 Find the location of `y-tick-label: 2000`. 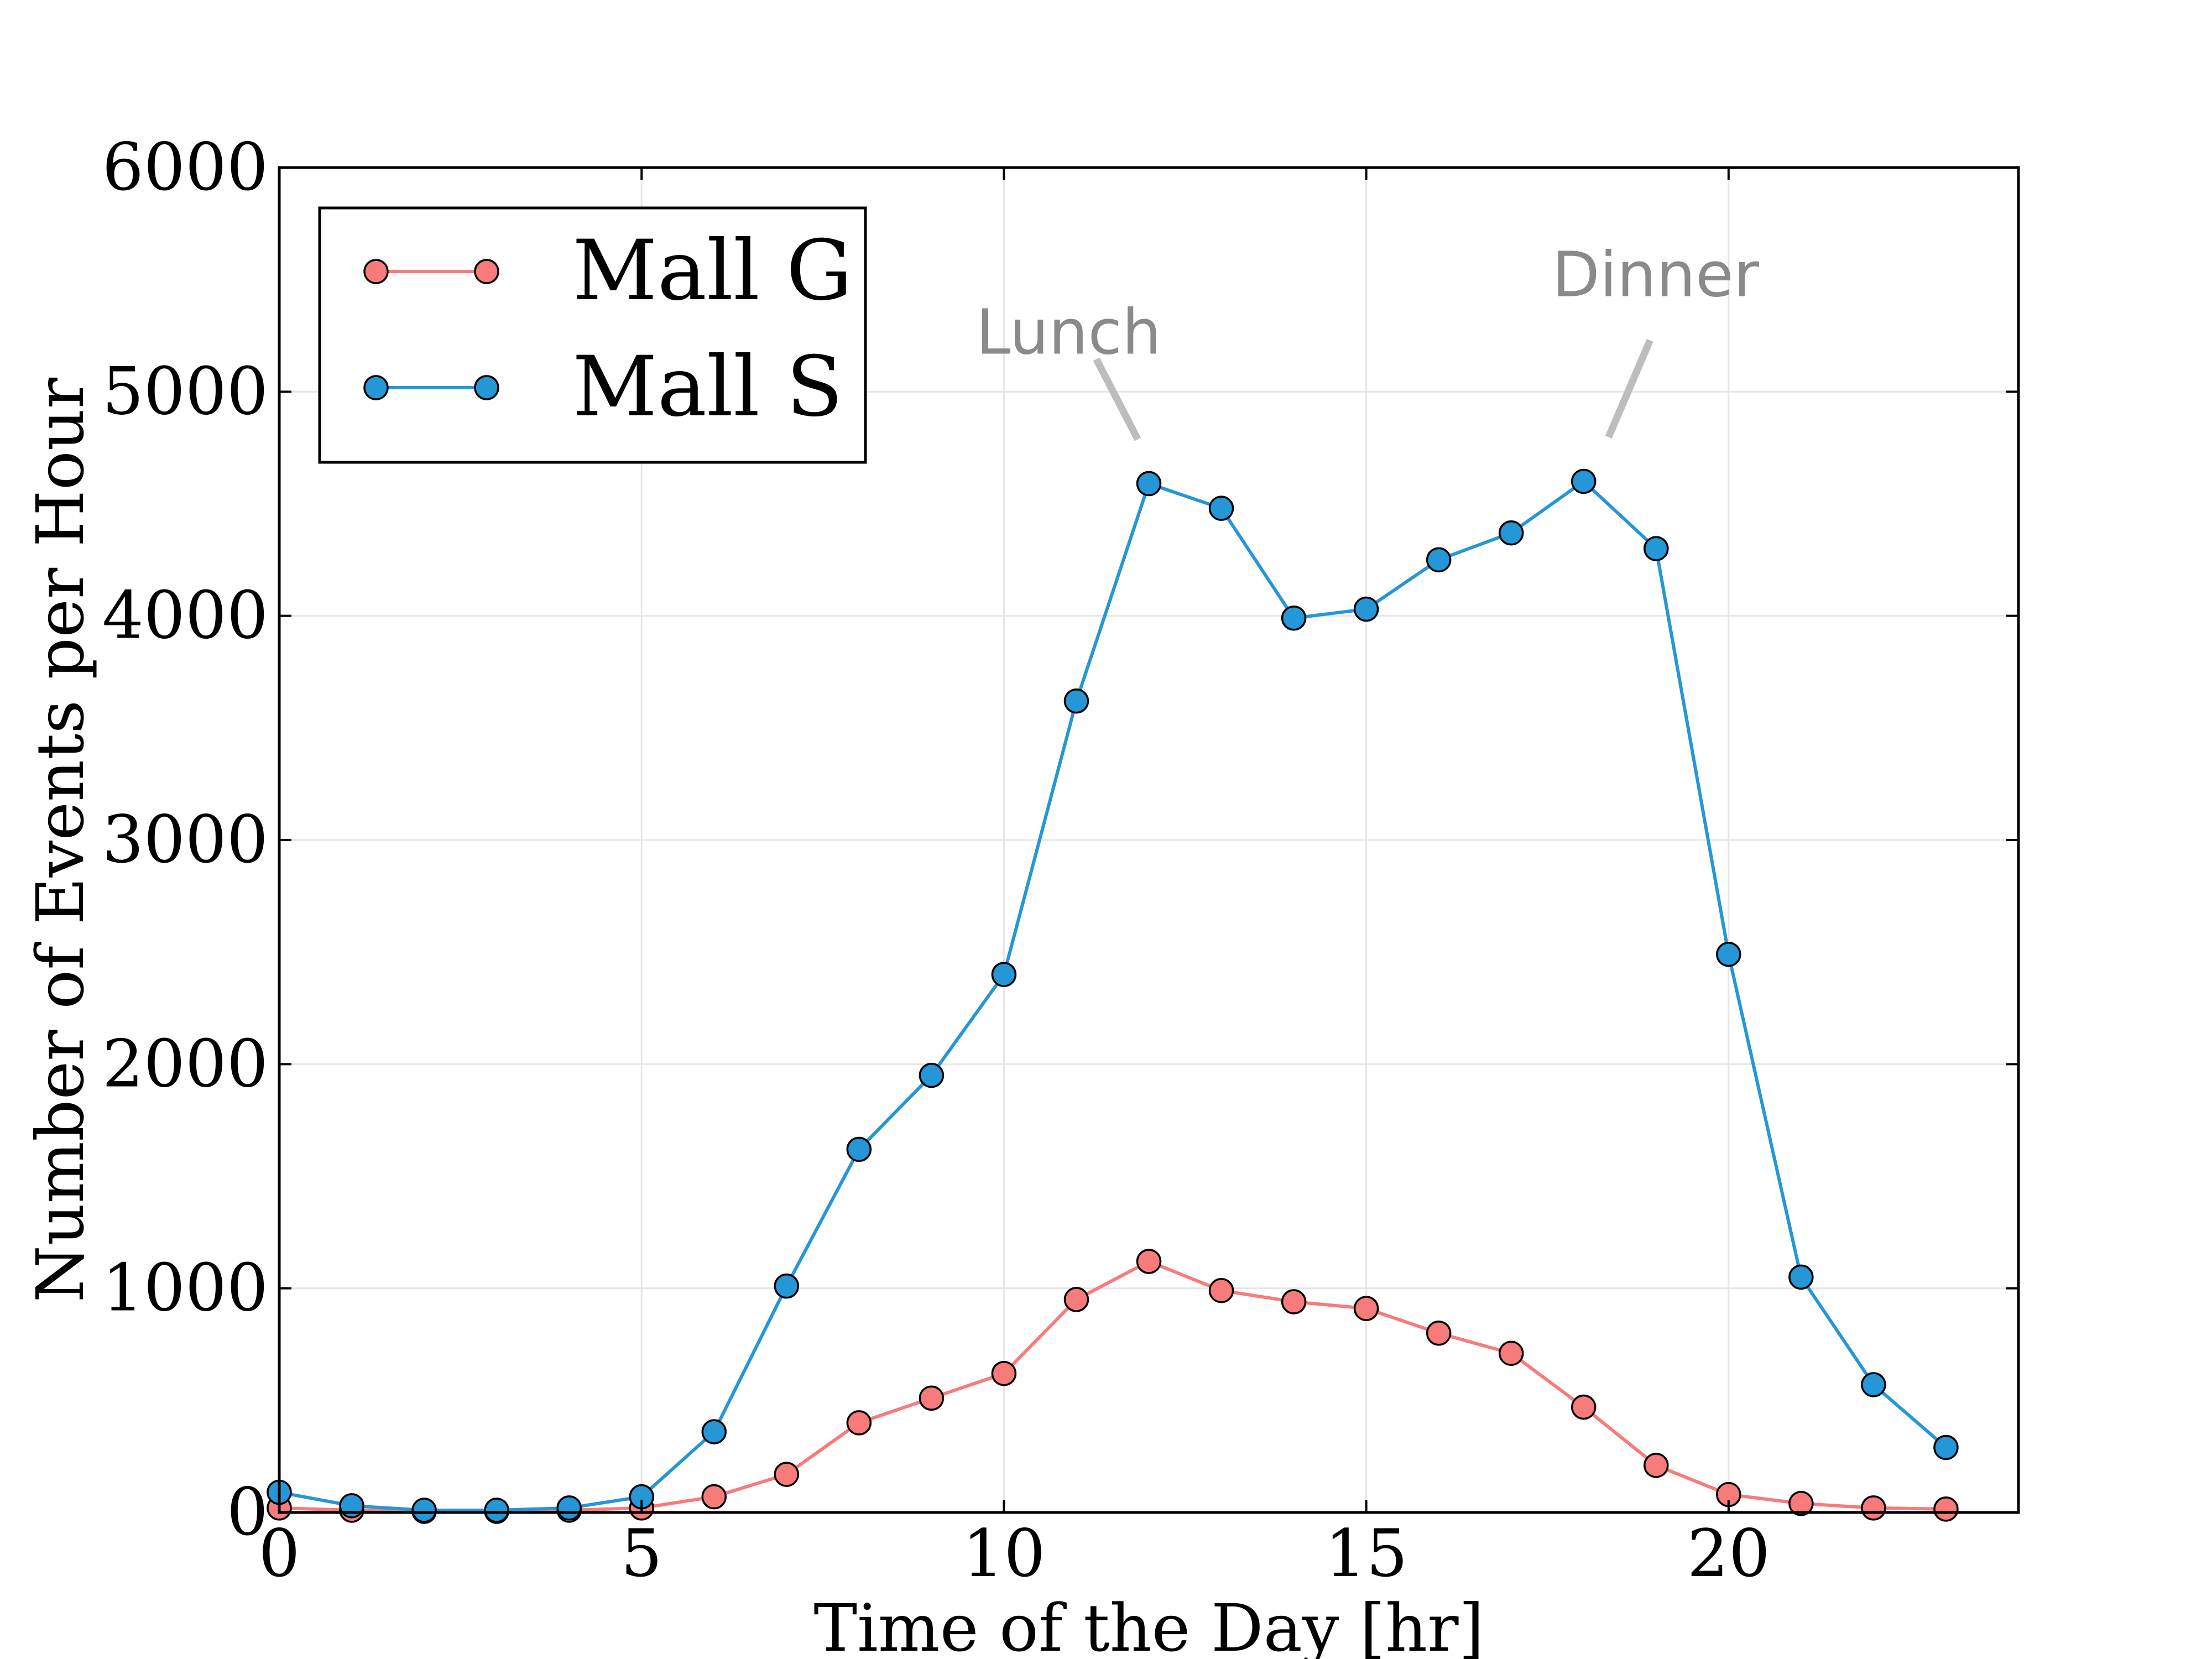

y-tick-label: 2000 is located at coordinates (185, 1063).